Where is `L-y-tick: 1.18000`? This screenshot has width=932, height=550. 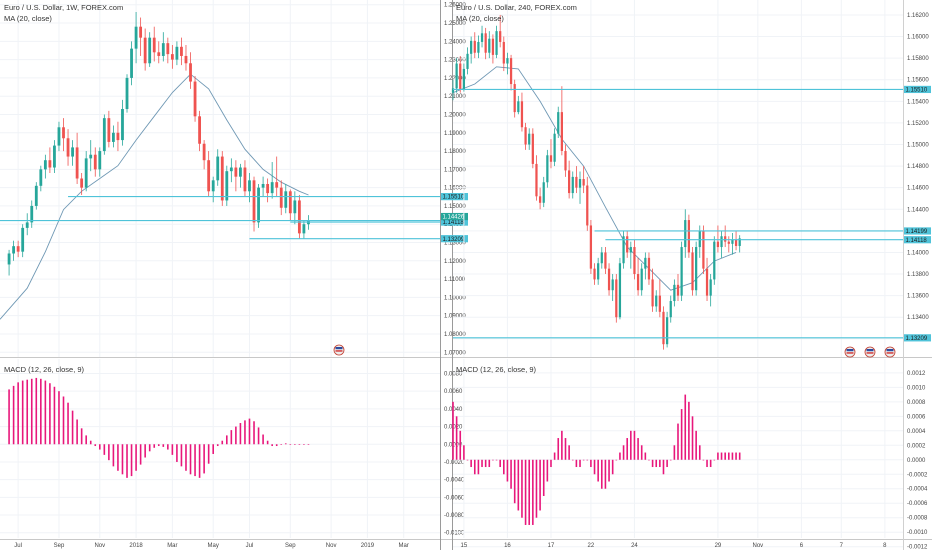
L-y-tick: 1.18000 is located at coordinates (455, 152).